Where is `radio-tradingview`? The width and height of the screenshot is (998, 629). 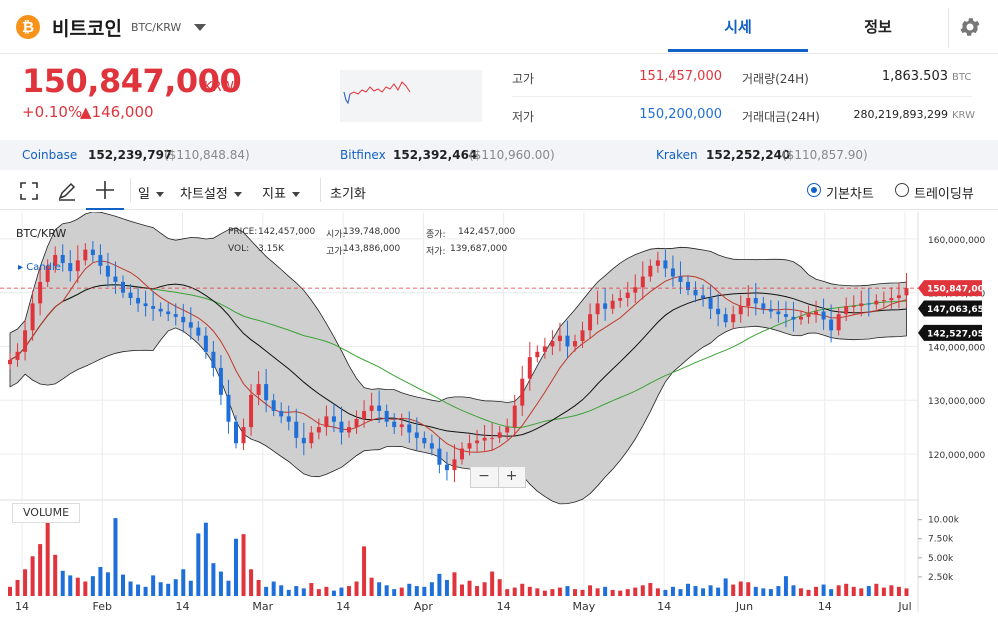
radio-tradingview is located at coordinates (902, 190).